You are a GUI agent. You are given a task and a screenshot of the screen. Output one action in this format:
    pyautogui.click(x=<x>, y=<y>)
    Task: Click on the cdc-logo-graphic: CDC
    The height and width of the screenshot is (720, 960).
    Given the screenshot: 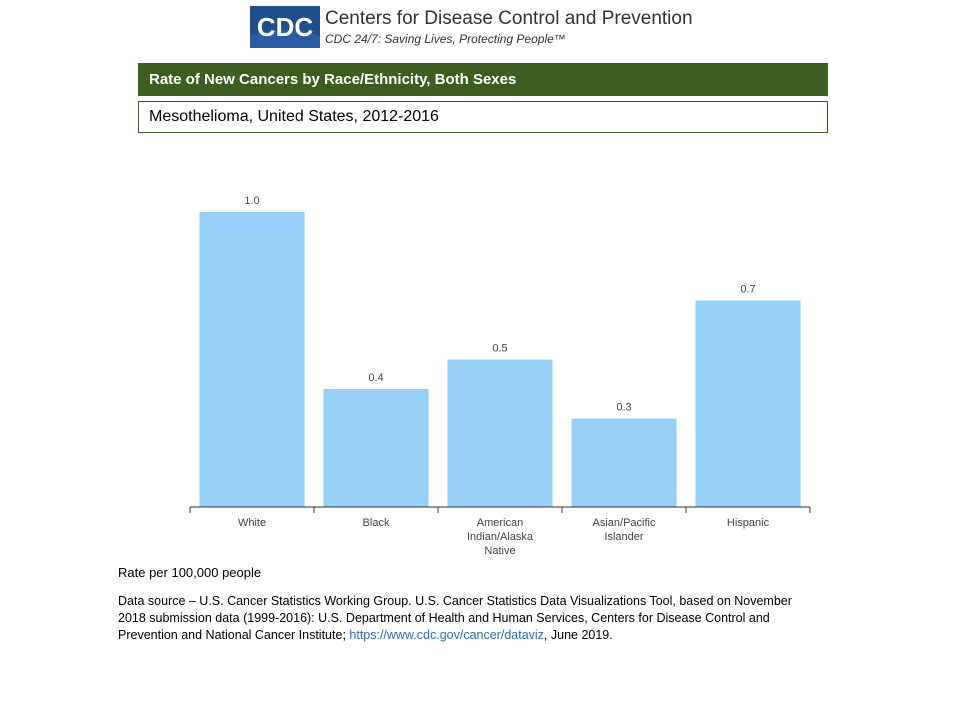 What is the action you would take?
    pyautogui.click(x=285, y=27)
    